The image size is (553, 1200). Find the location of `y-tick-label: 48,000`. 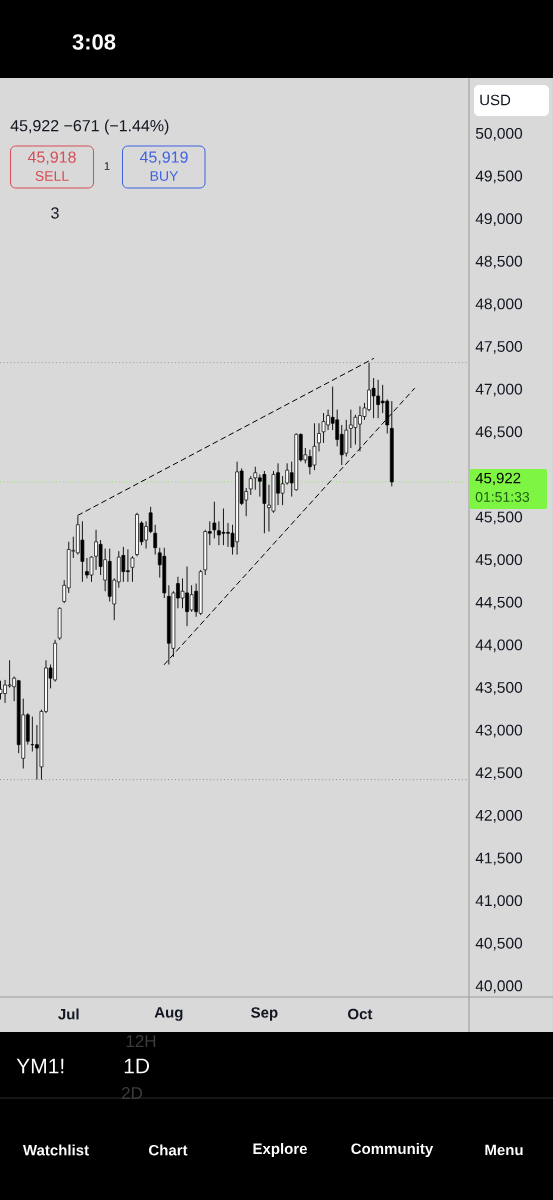

y-tick-label: 48,000 is located at coordinates (499, 305).